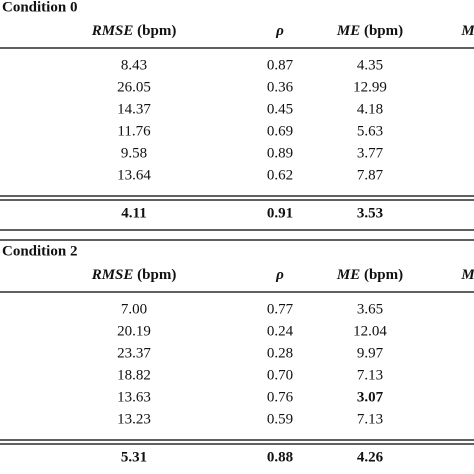 The height and width of the screenshot is (474, 474). I want to click on cell: 23.37, so click(134, 353).